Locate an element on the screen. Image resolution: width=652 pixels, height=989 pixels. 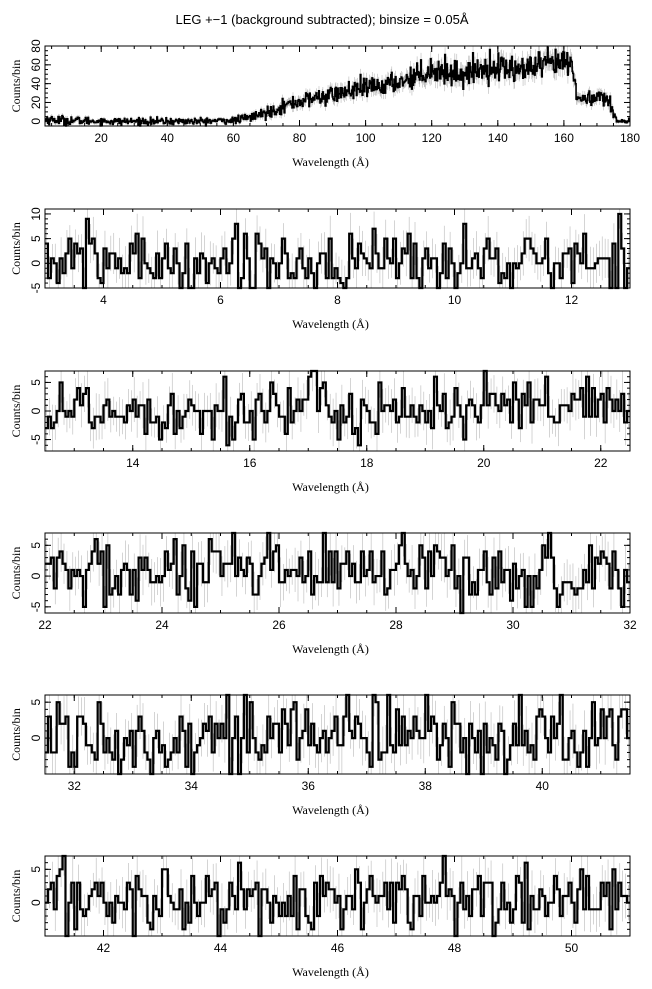
plot-frame is located at coordinates (337, 86).